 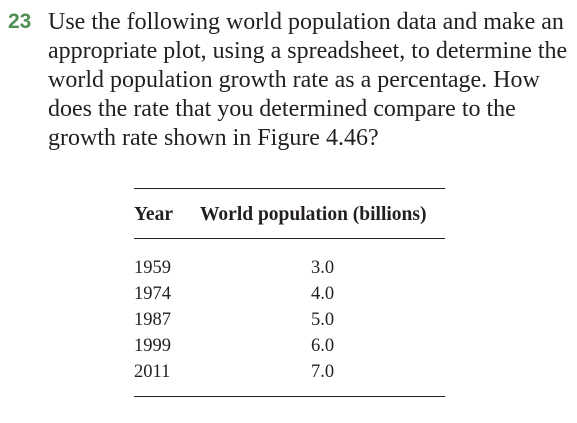 I want to click on cell-year: 1987, so click(x=152, y=320).